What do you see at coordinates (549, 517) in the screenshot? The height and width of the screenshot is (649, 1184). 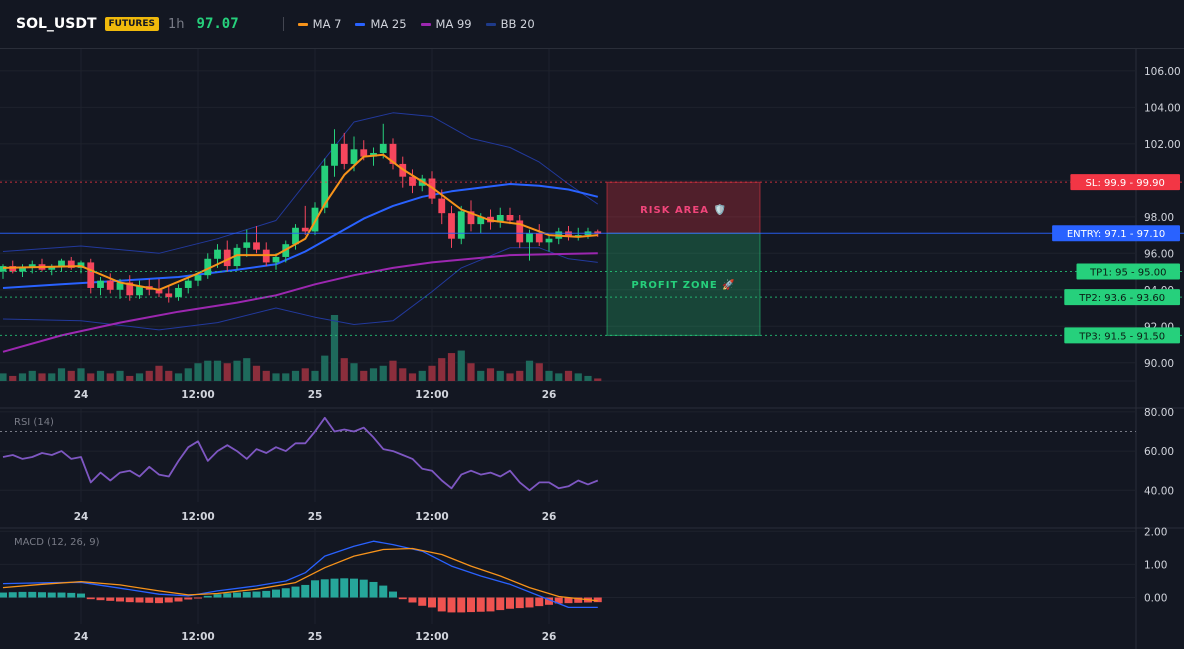 I see `time-tick-label: 26` at bounding box center [549, 517].